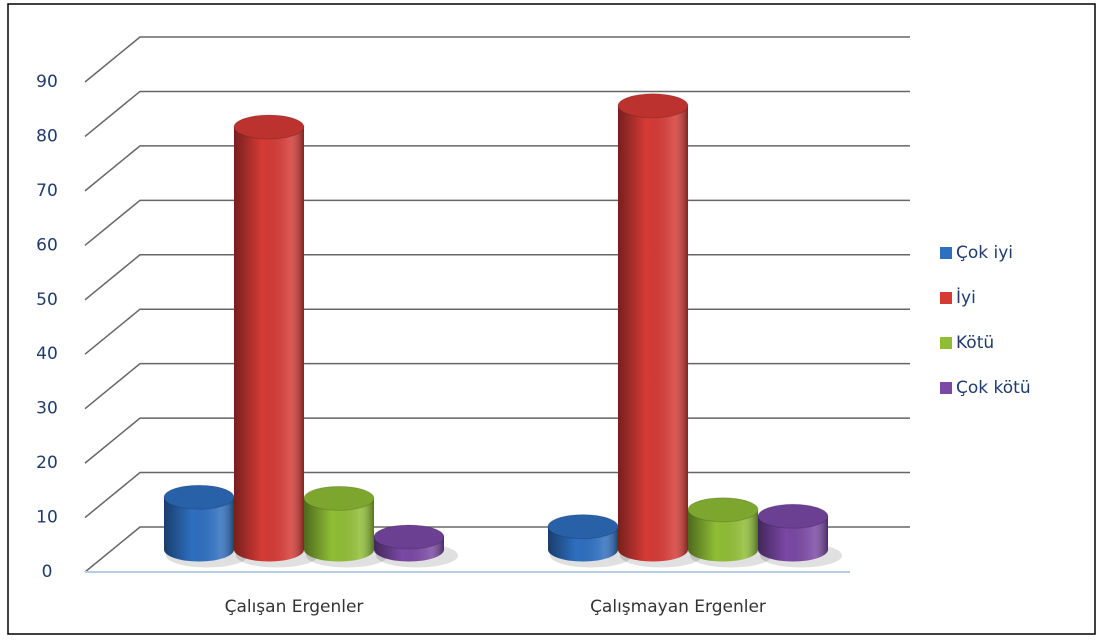 The image size is (1103, 641). I want to click on y-tick-label: 20, so click(47, 463).